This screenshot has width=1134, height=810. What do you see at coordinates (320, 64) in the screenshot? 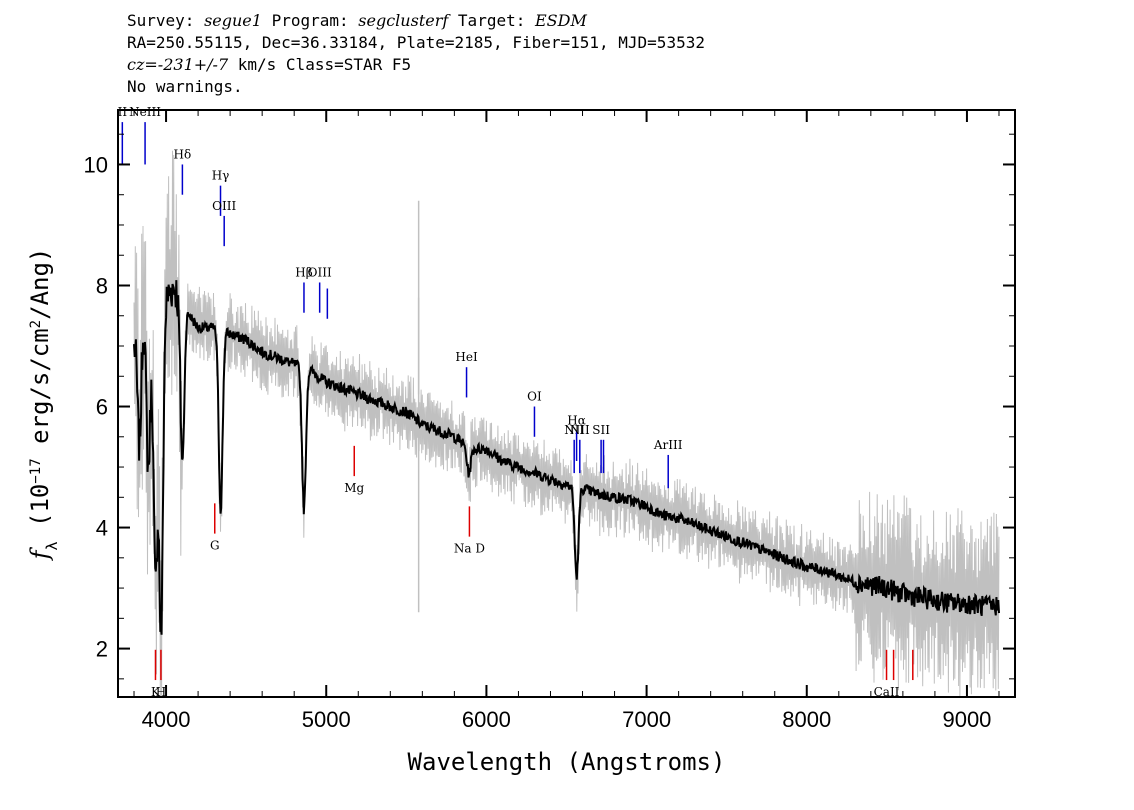
I see `class-text: km/s Class=STAR F5` at bounding box center [320, 64].